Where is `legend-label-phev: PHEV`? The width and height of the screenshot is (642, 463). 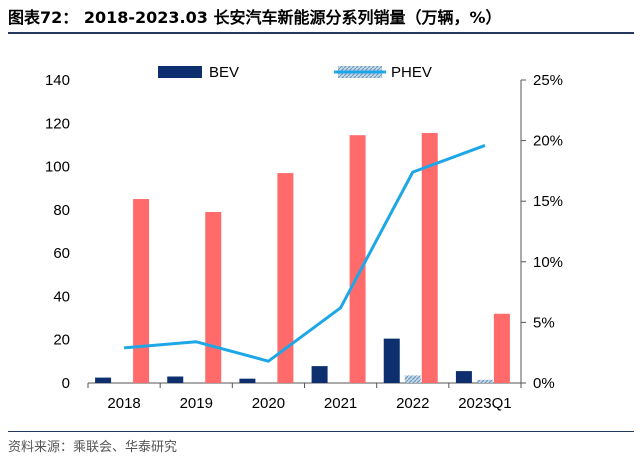 legend-label-phev: PHEV is located at coordinates (411, 72).